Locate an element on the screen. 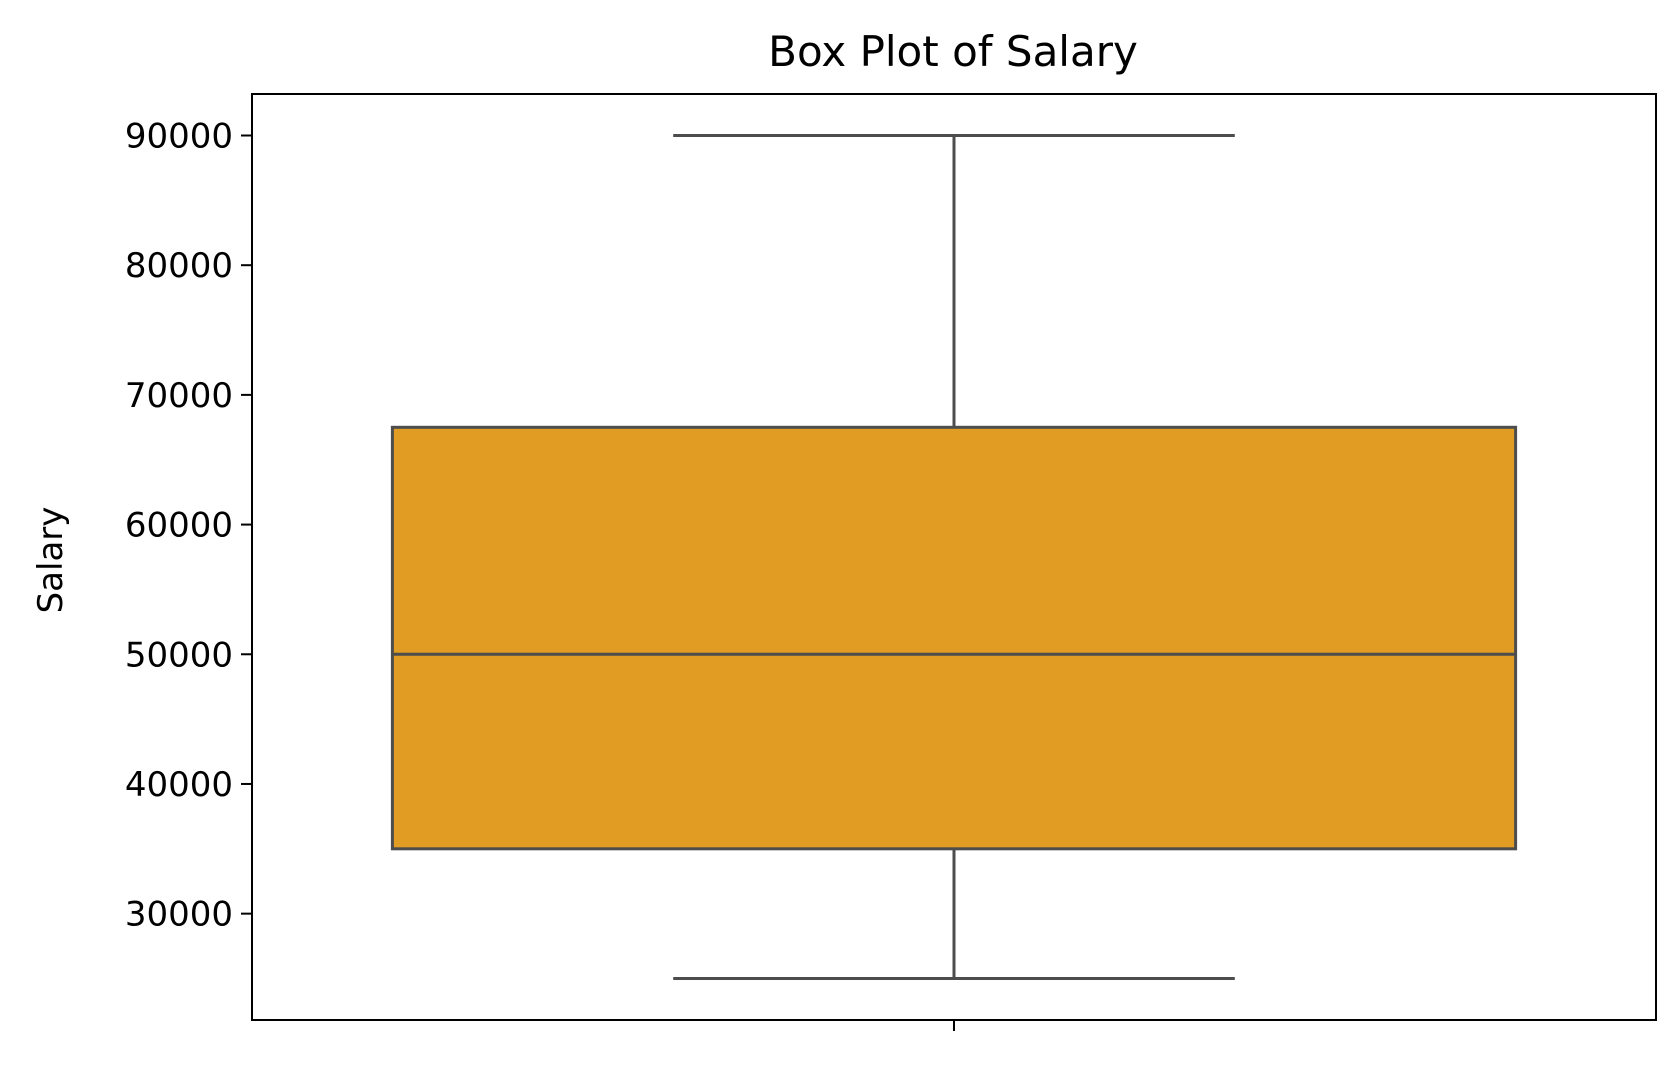 The height and width of the screenshot is (1065, 1675). y-axis-label: Salary is located at coordinates (51, 560).